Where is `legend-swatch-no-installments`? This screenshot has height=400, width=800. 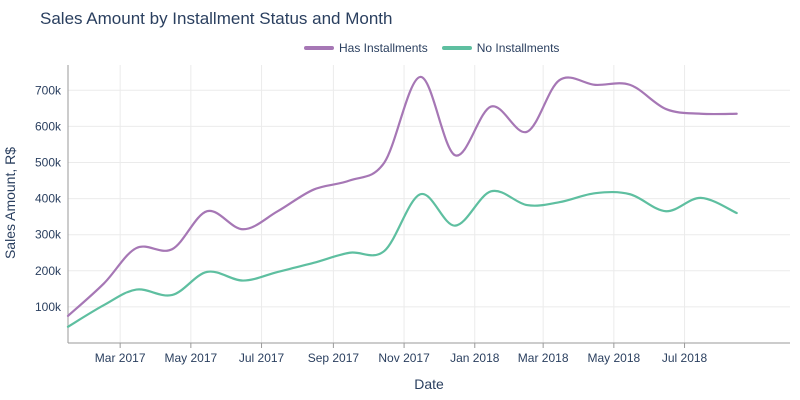 legend-swatch-no-installments is located at coordinates (456, 48).